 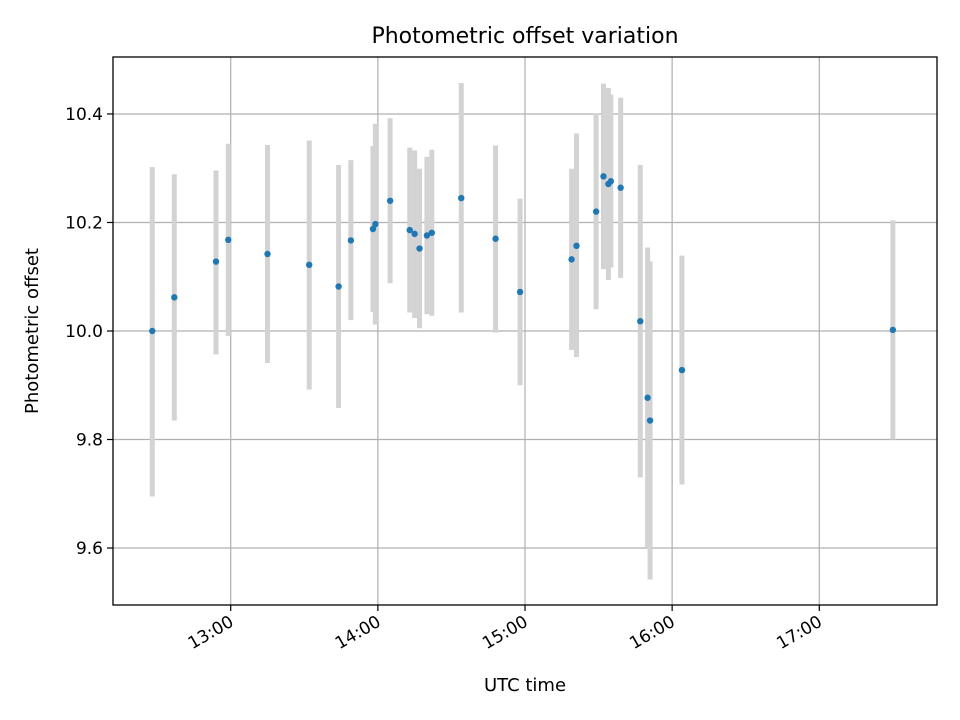 I want to click on x-tick-label: 13:00, so click(x=211, y=633).